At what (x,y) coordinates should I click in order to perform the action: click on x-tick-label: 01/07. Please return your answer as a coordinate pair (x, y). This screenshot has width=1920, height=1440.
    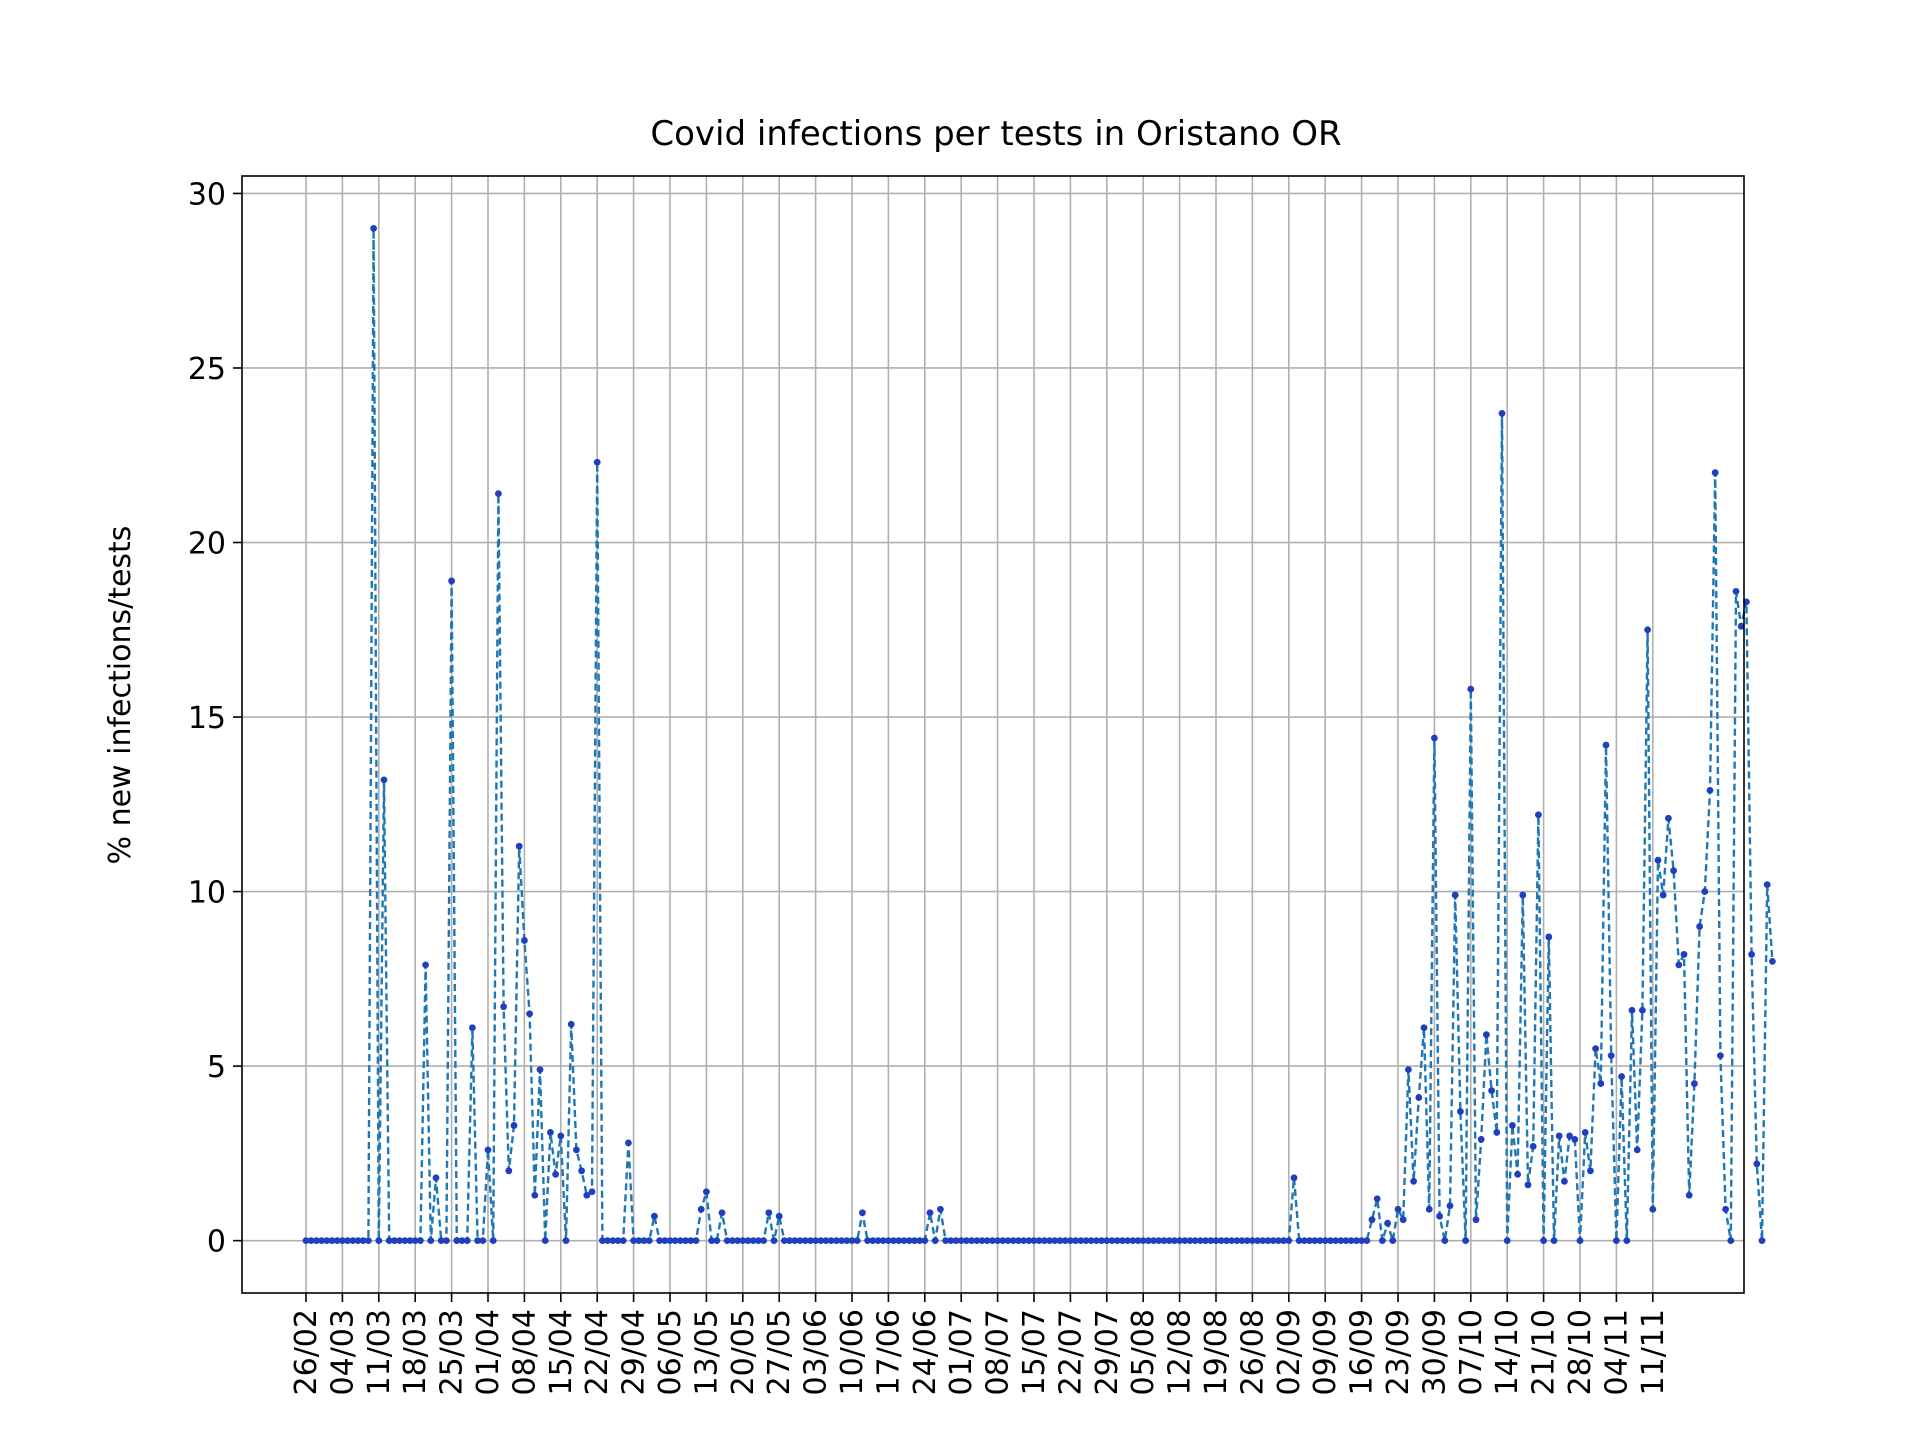
    Looking at the image, I should click on (961, 1352).